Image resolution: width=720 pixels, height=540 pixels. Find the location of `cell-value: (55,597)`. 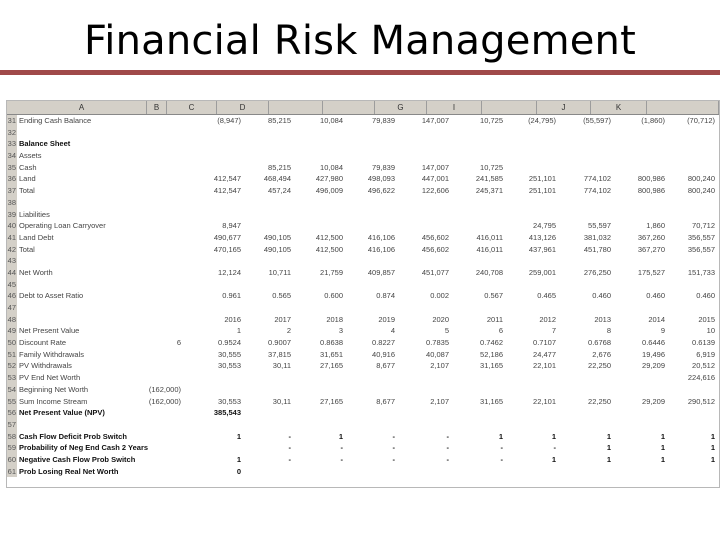

cell-value: (55,597) is located at coordinates (597, 120).